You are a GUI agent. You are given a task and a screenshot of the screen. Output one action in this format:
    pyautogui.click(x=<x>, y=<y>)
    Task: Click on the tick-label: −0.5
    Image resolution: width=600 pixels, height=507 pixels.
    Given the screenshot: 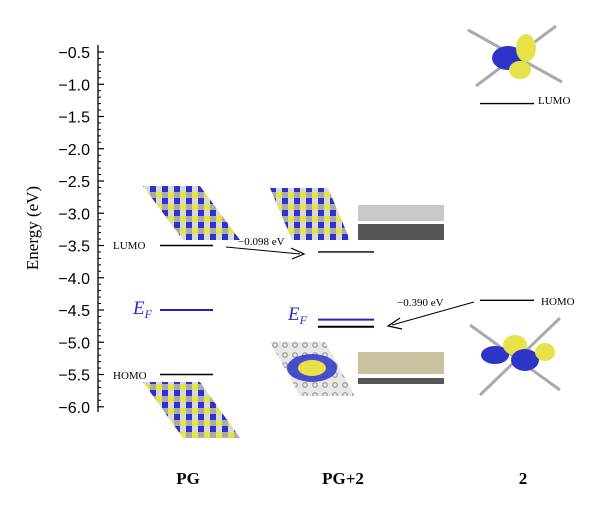 What is the action you would take?
    pyautogui.click(x=74, y=53)
    